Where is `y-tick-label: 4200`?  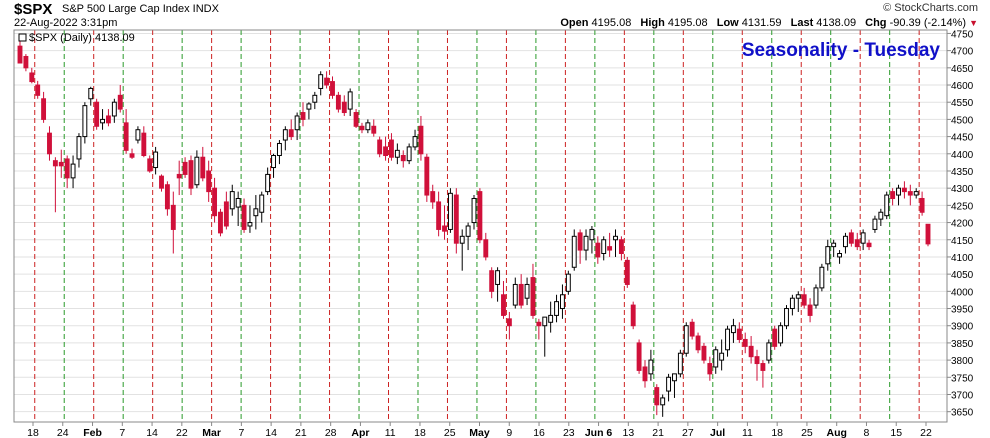
y-tick-label: 4200 is located at coordinates (962, 224).